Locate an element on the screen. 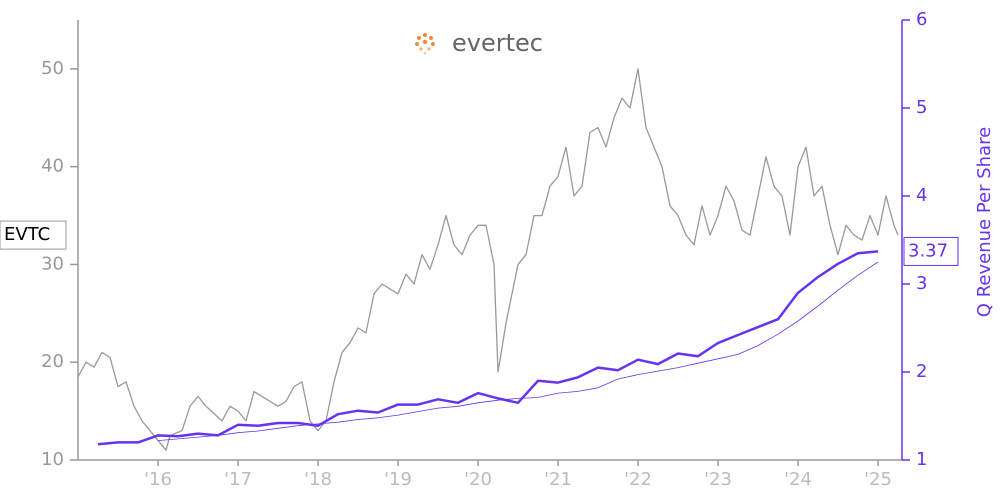 Image resolution: width=1000 pixels, height=500 pixels. value-tag: 3.37 is located at coordinates (928, 250).